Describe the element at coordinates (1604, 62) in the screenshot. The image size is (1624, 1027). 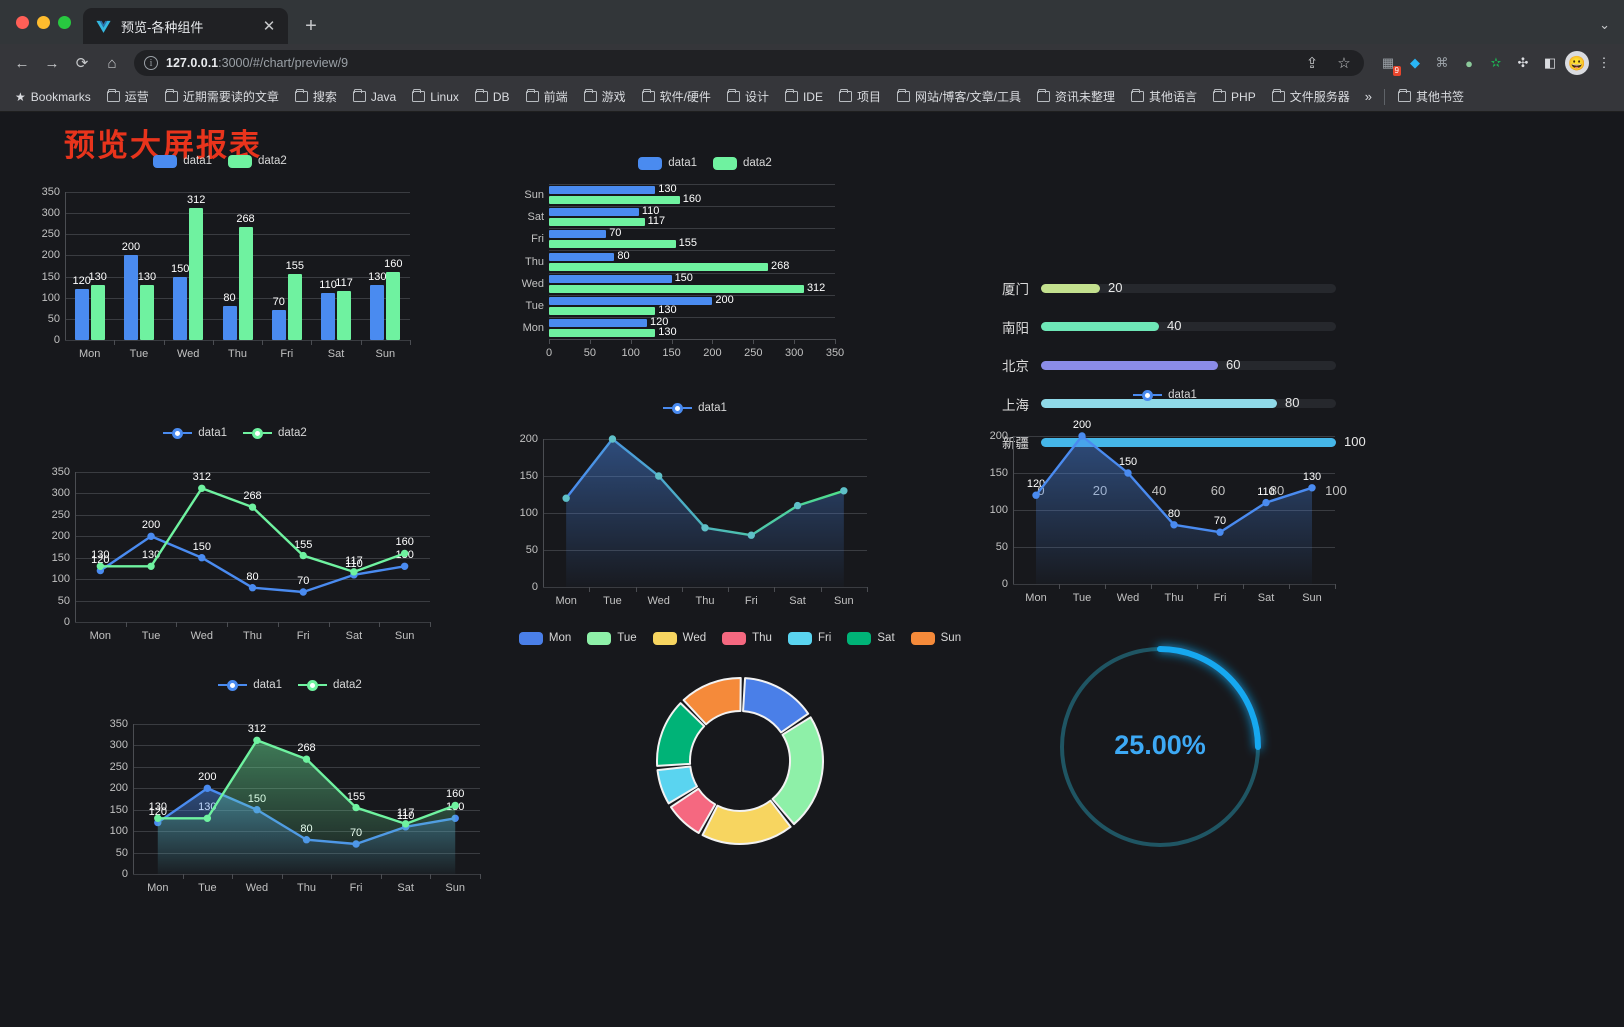
I see `kebab-menu-icon: ⋮` at that location.